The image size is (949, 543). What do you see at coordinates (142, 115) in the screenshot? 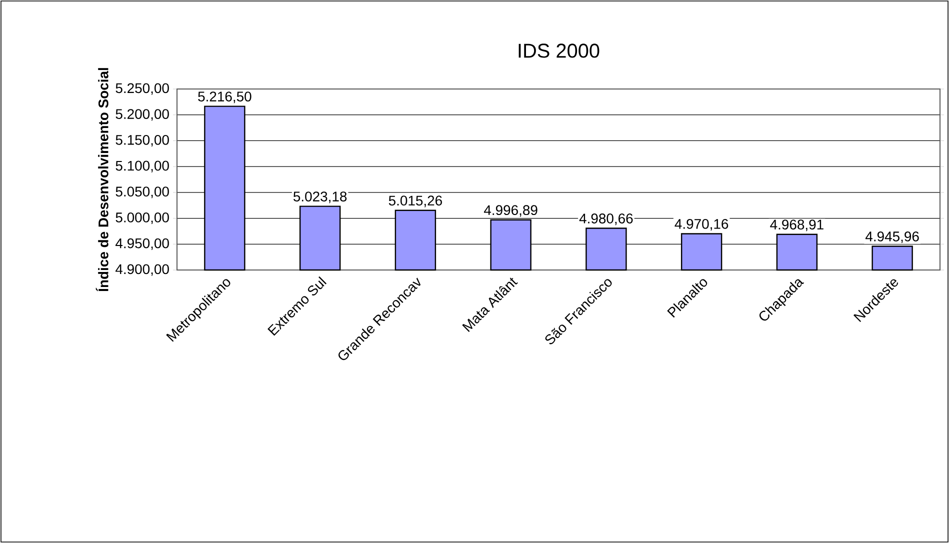
I see `y-tick-label: 5.200,00` at bounding box center [142, 115].